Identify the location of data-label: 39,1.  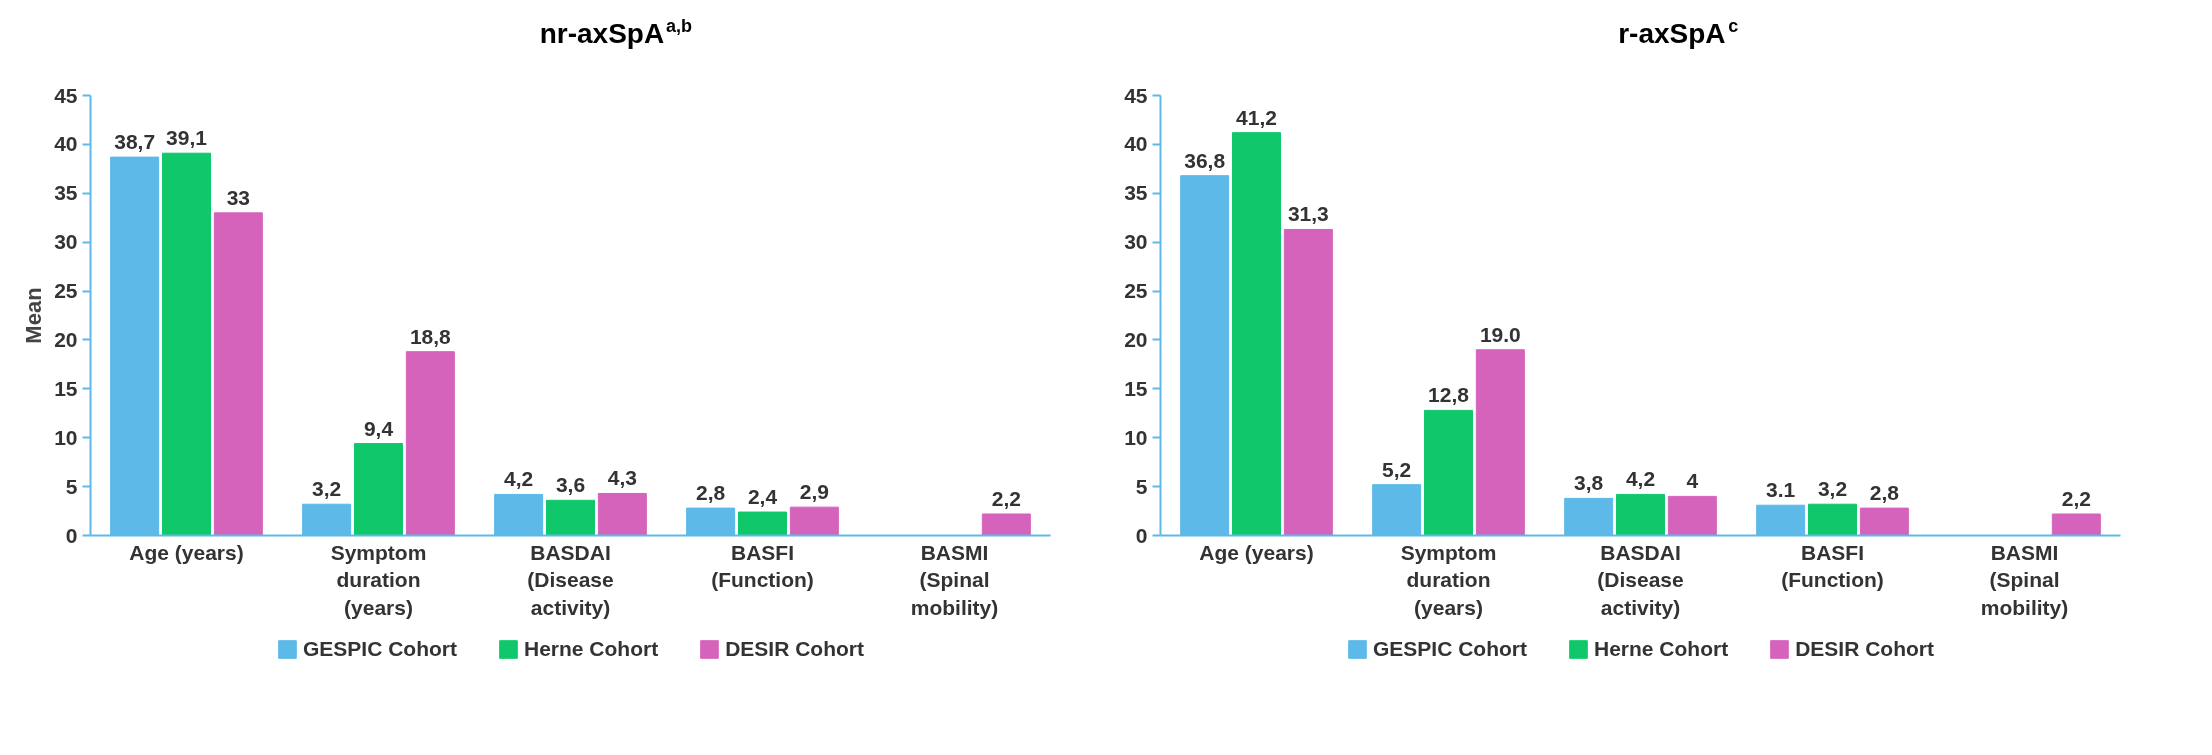
(187, 138).